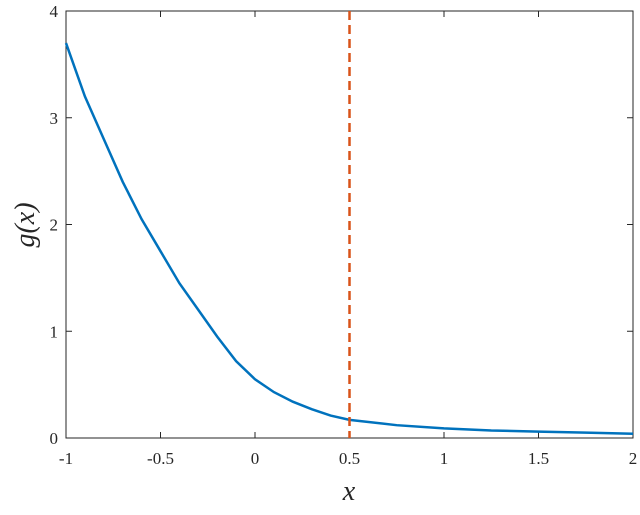 The width and height of the screenshot is (640, 515). I want to click on x-tick-label: -1, so click(66, 458).